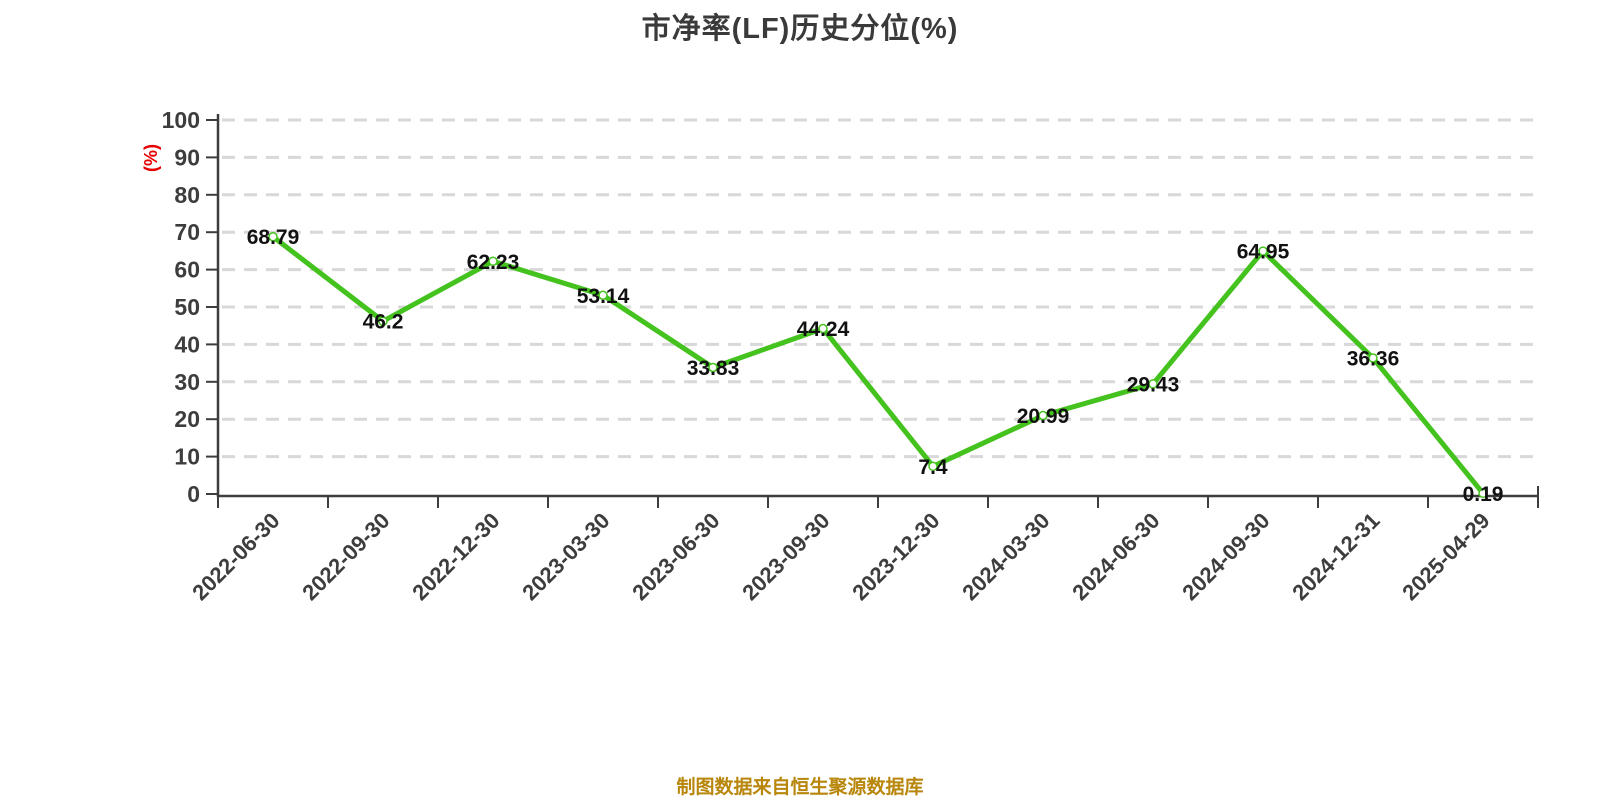 This screenshot has width=1600, height=800. I want to click on data-point-label: 29.43, so click(1153, 384).